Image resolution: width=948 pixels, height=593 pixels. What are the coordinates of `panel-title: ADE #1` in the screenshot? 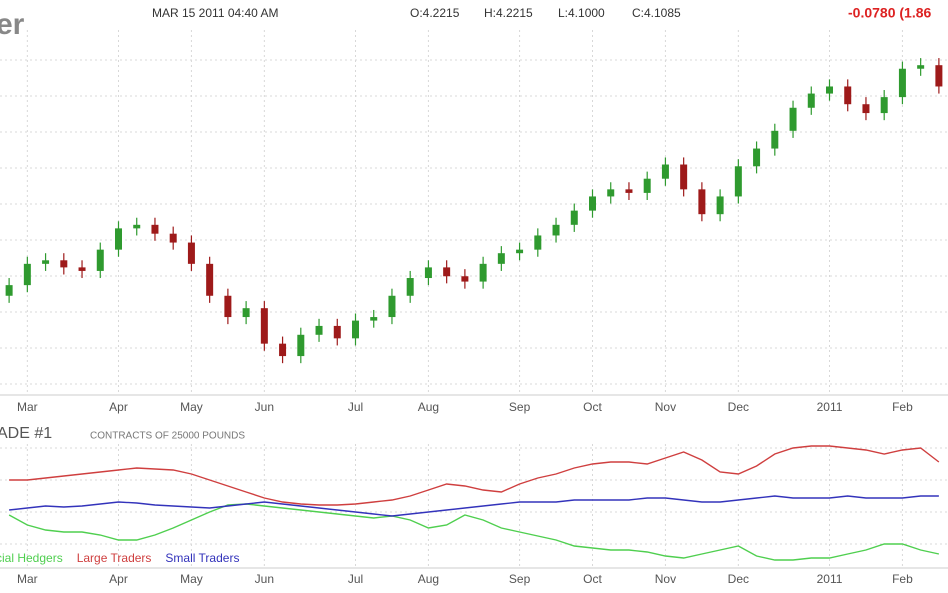 It's located at (26, 433).